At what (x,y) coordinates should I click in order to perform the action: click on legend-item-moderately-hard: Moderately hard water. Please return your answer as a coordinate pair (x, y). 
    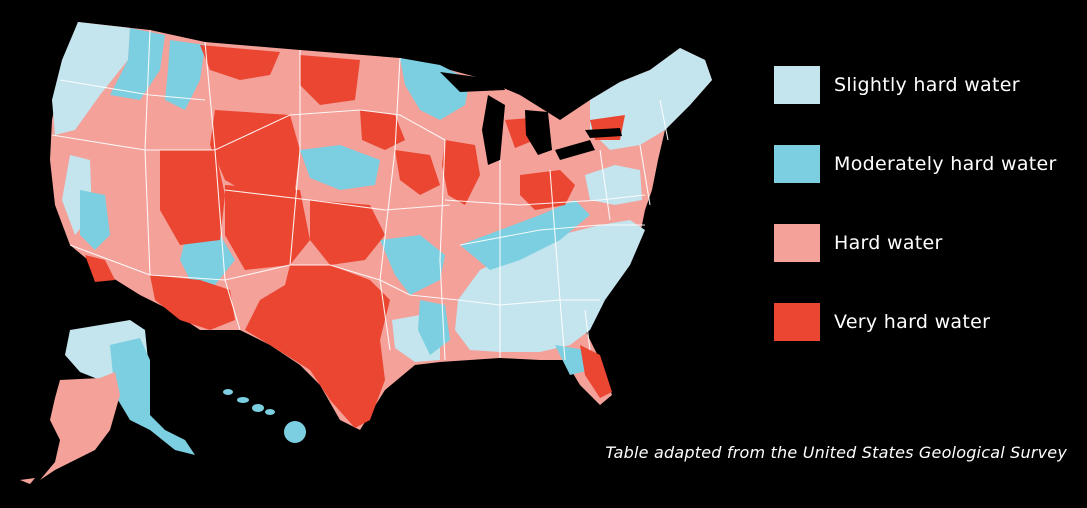
    Looking at the image, I should click on (929, 164).